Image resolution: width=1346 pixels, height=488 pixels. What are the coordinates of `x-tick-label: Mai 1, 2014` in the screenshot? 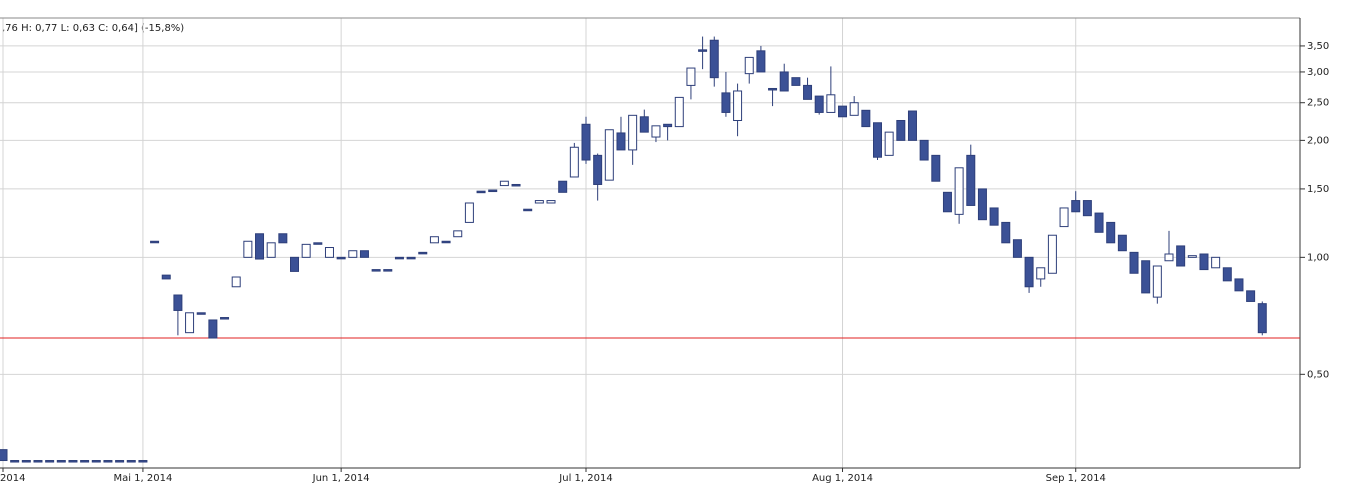 It's located at (142, 478).